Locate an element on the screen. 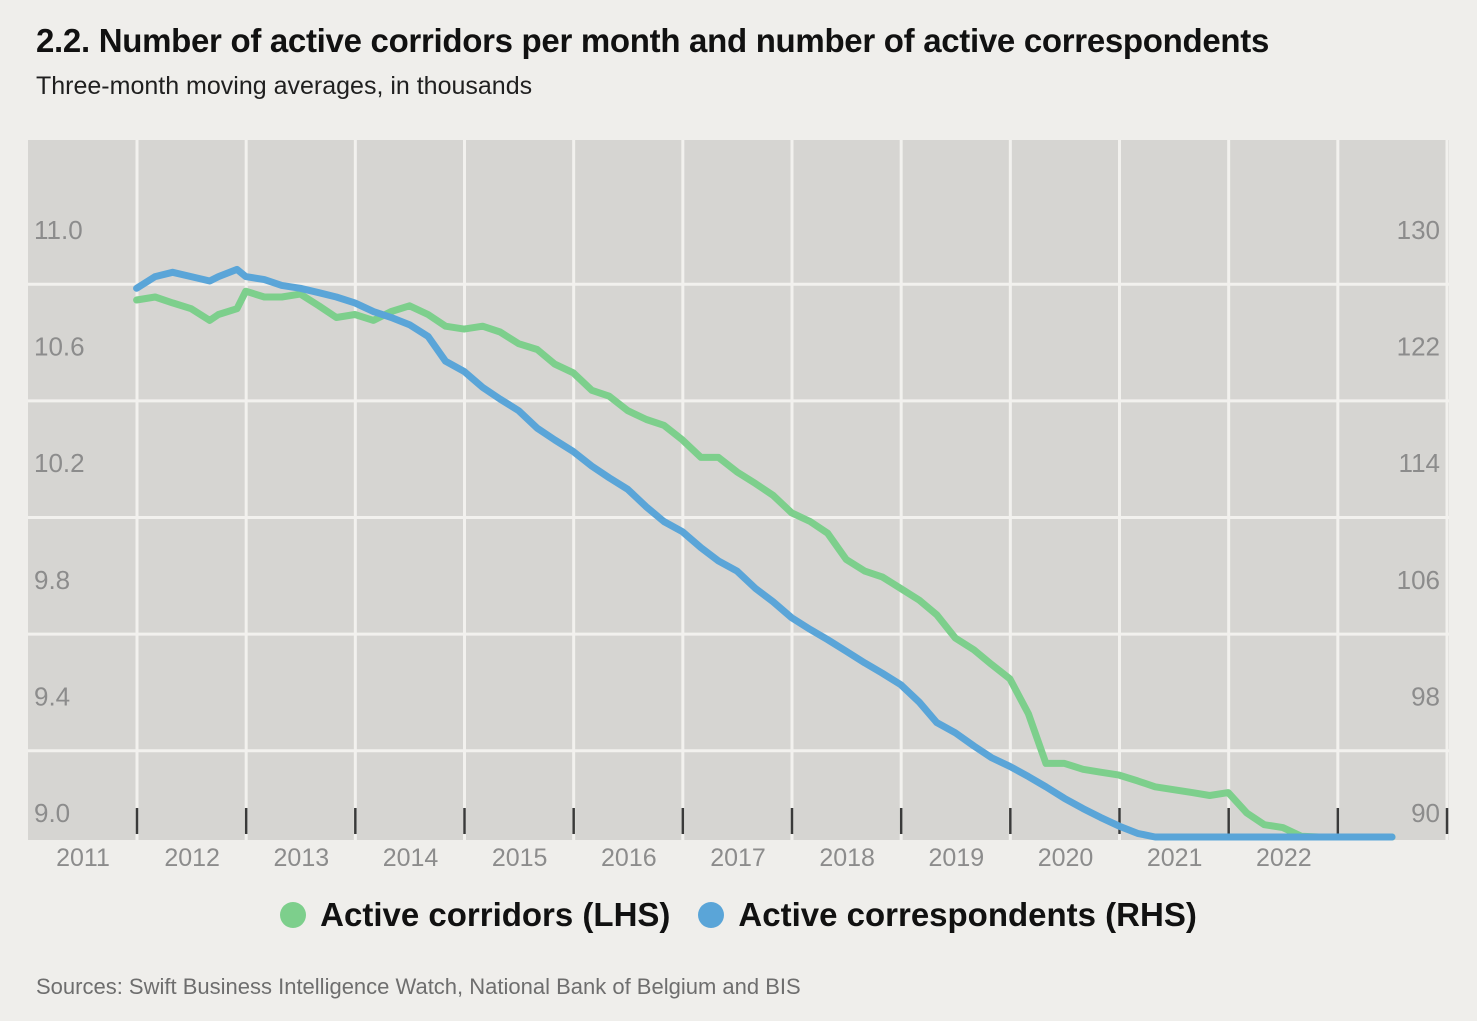 This screenshot has width=1477, height=1021. legend-item-correspondents: Active correspondents (RHS) is located at coordinates (947, 915).